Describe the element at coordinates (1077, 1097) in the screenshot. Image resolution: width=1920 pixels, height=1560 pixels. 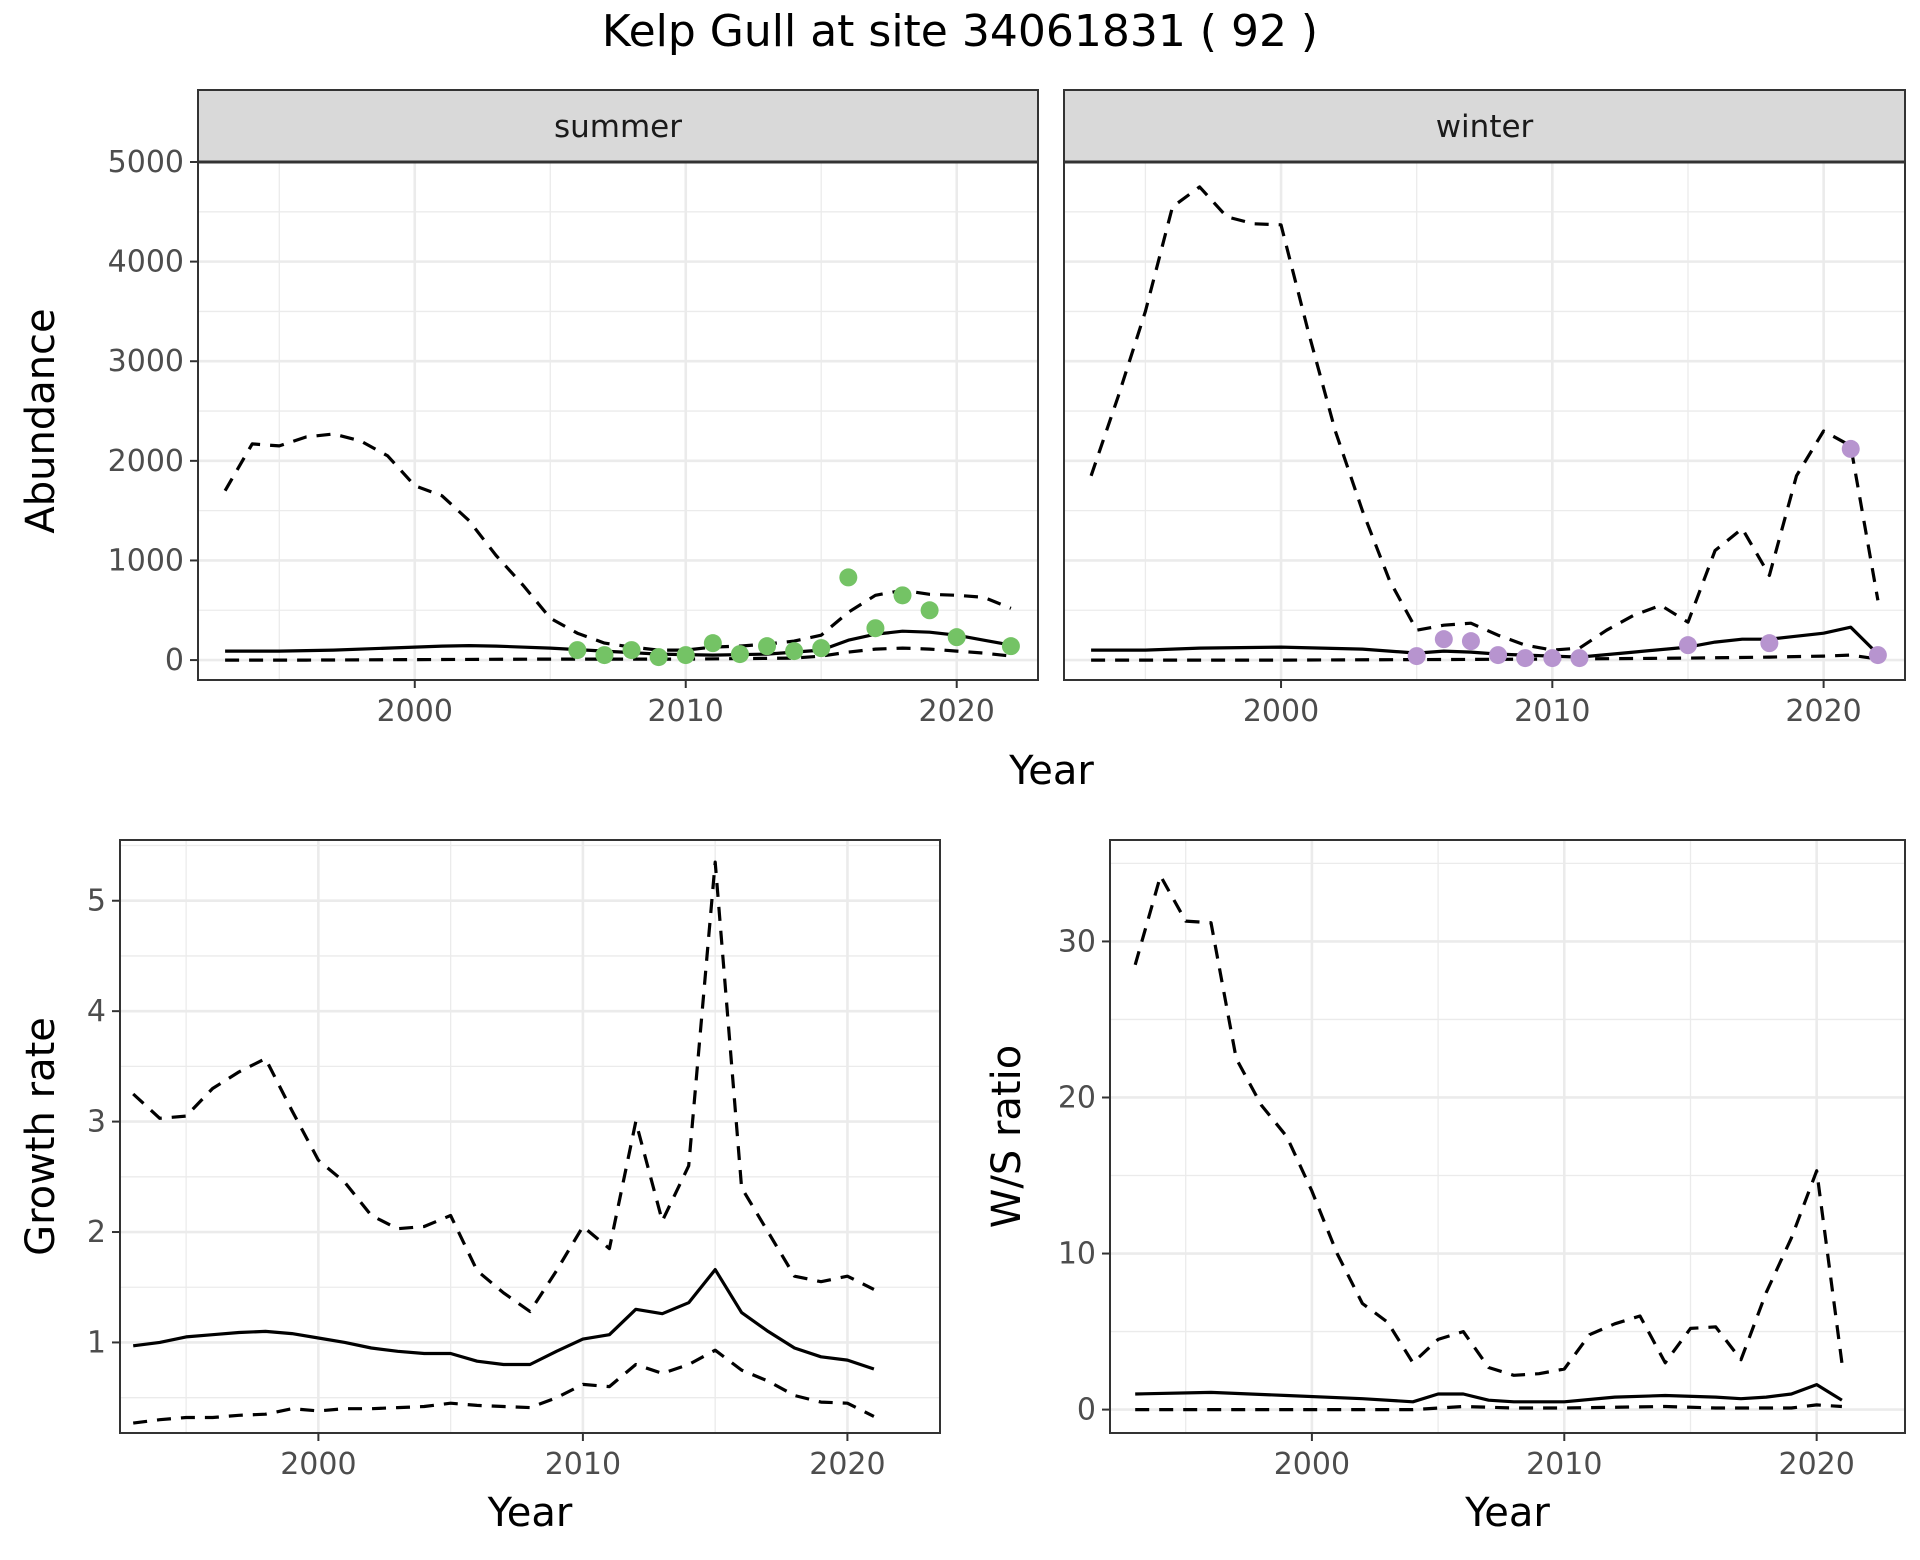
I see `y-tick-label: 20` at that location.